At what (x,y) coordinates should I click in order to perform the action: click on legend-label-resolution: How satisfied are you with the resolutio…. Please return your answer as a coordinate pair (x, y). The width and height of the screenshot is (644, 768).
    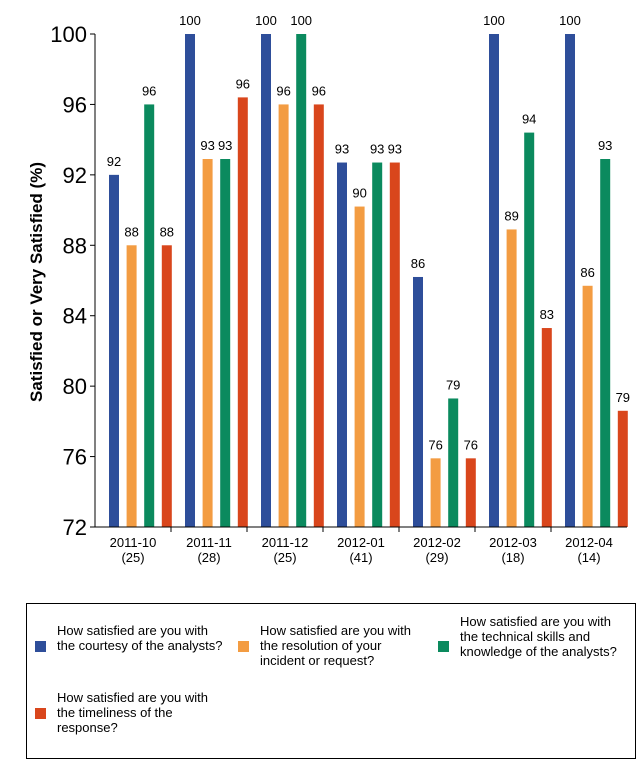
    Looking at the image, I should click on (336, 645).